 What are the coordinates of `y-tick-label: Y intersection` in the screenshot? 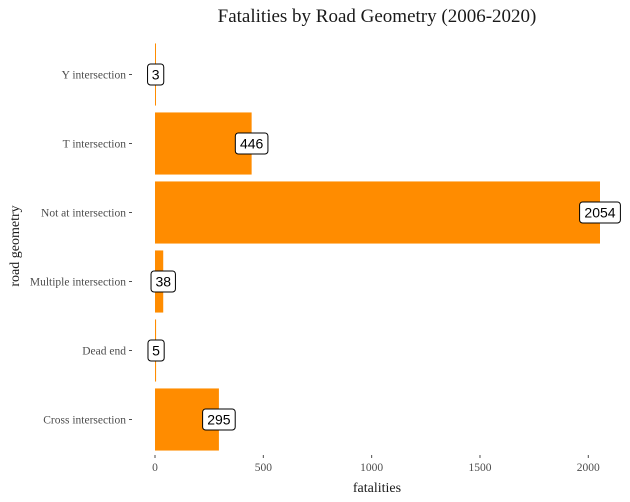 It's located at (94, 76).